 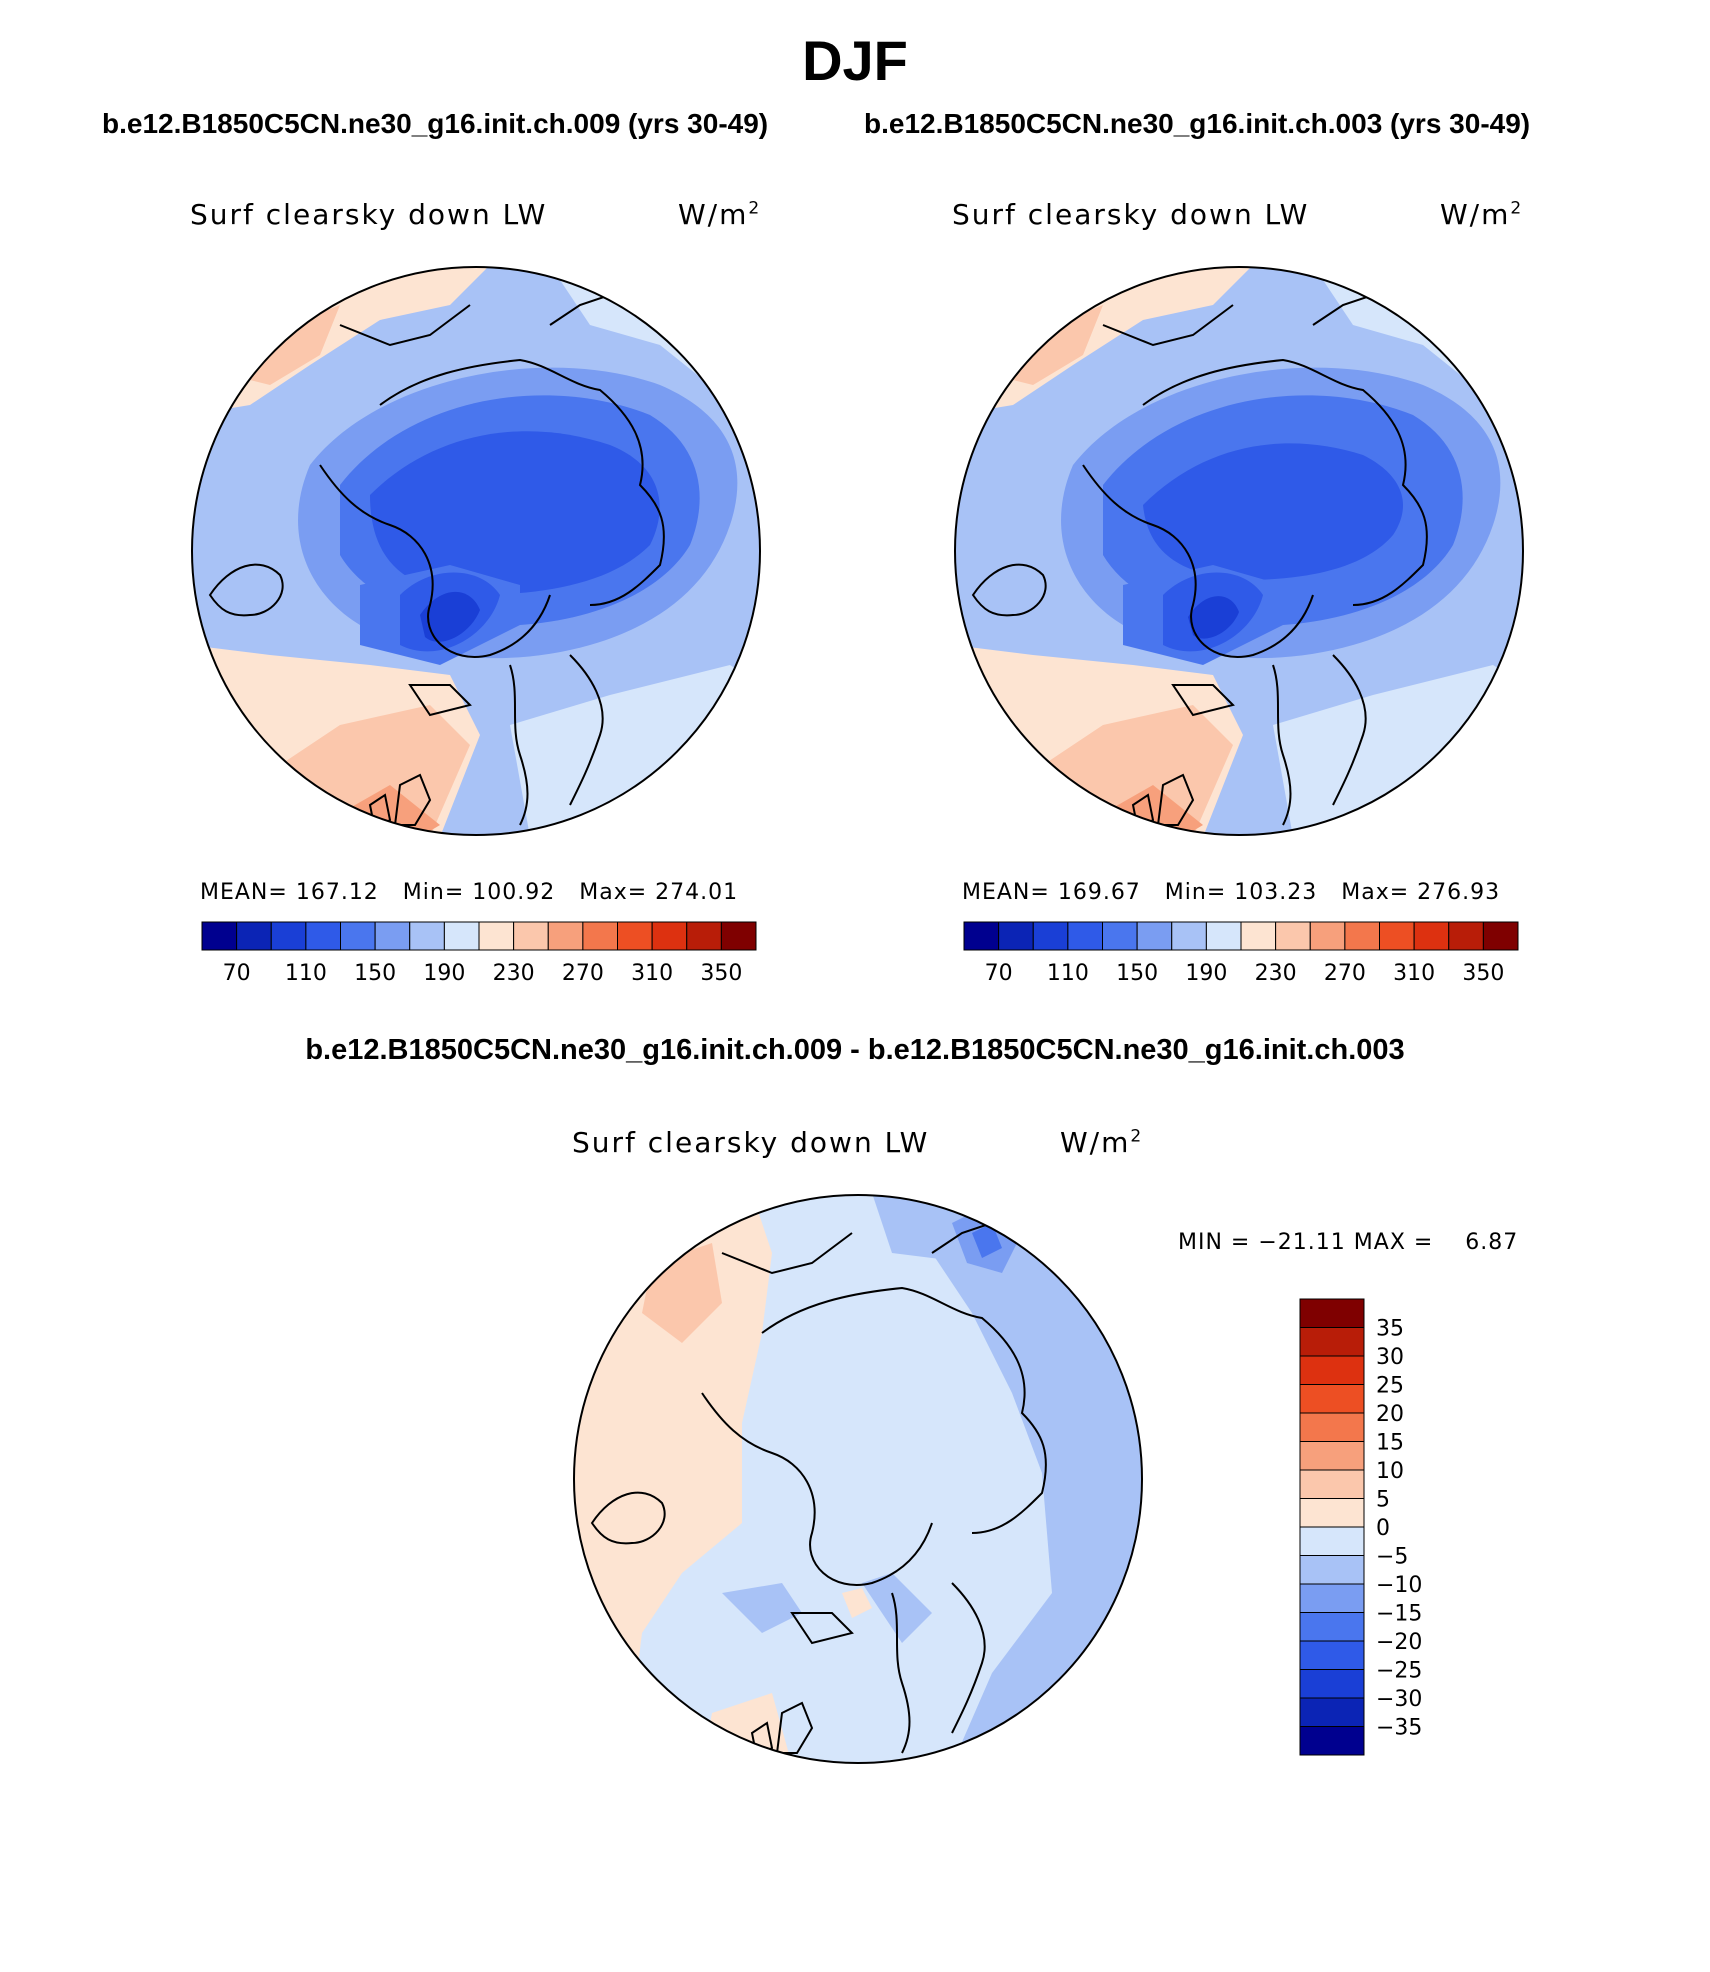 What do you see at coordinates (1399, 1699) in the screenshot?
I see `colorbar-tick-label: −30` at bounding box center [1399, 1699].